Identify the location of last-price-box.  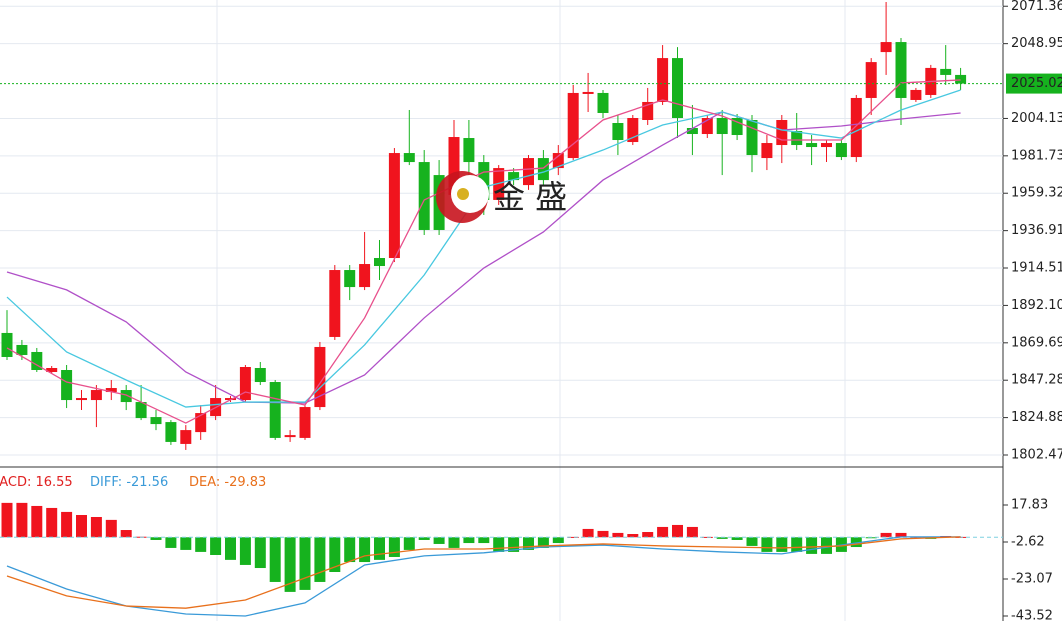
(1034, 83).